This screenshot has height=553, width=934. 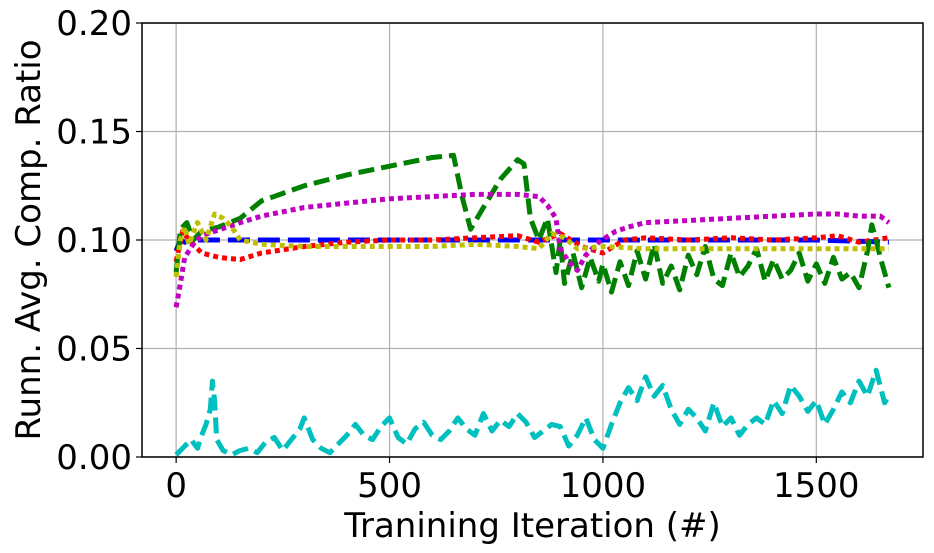 I want to click on x-tick-label: 500, so click(x=389, y=486).